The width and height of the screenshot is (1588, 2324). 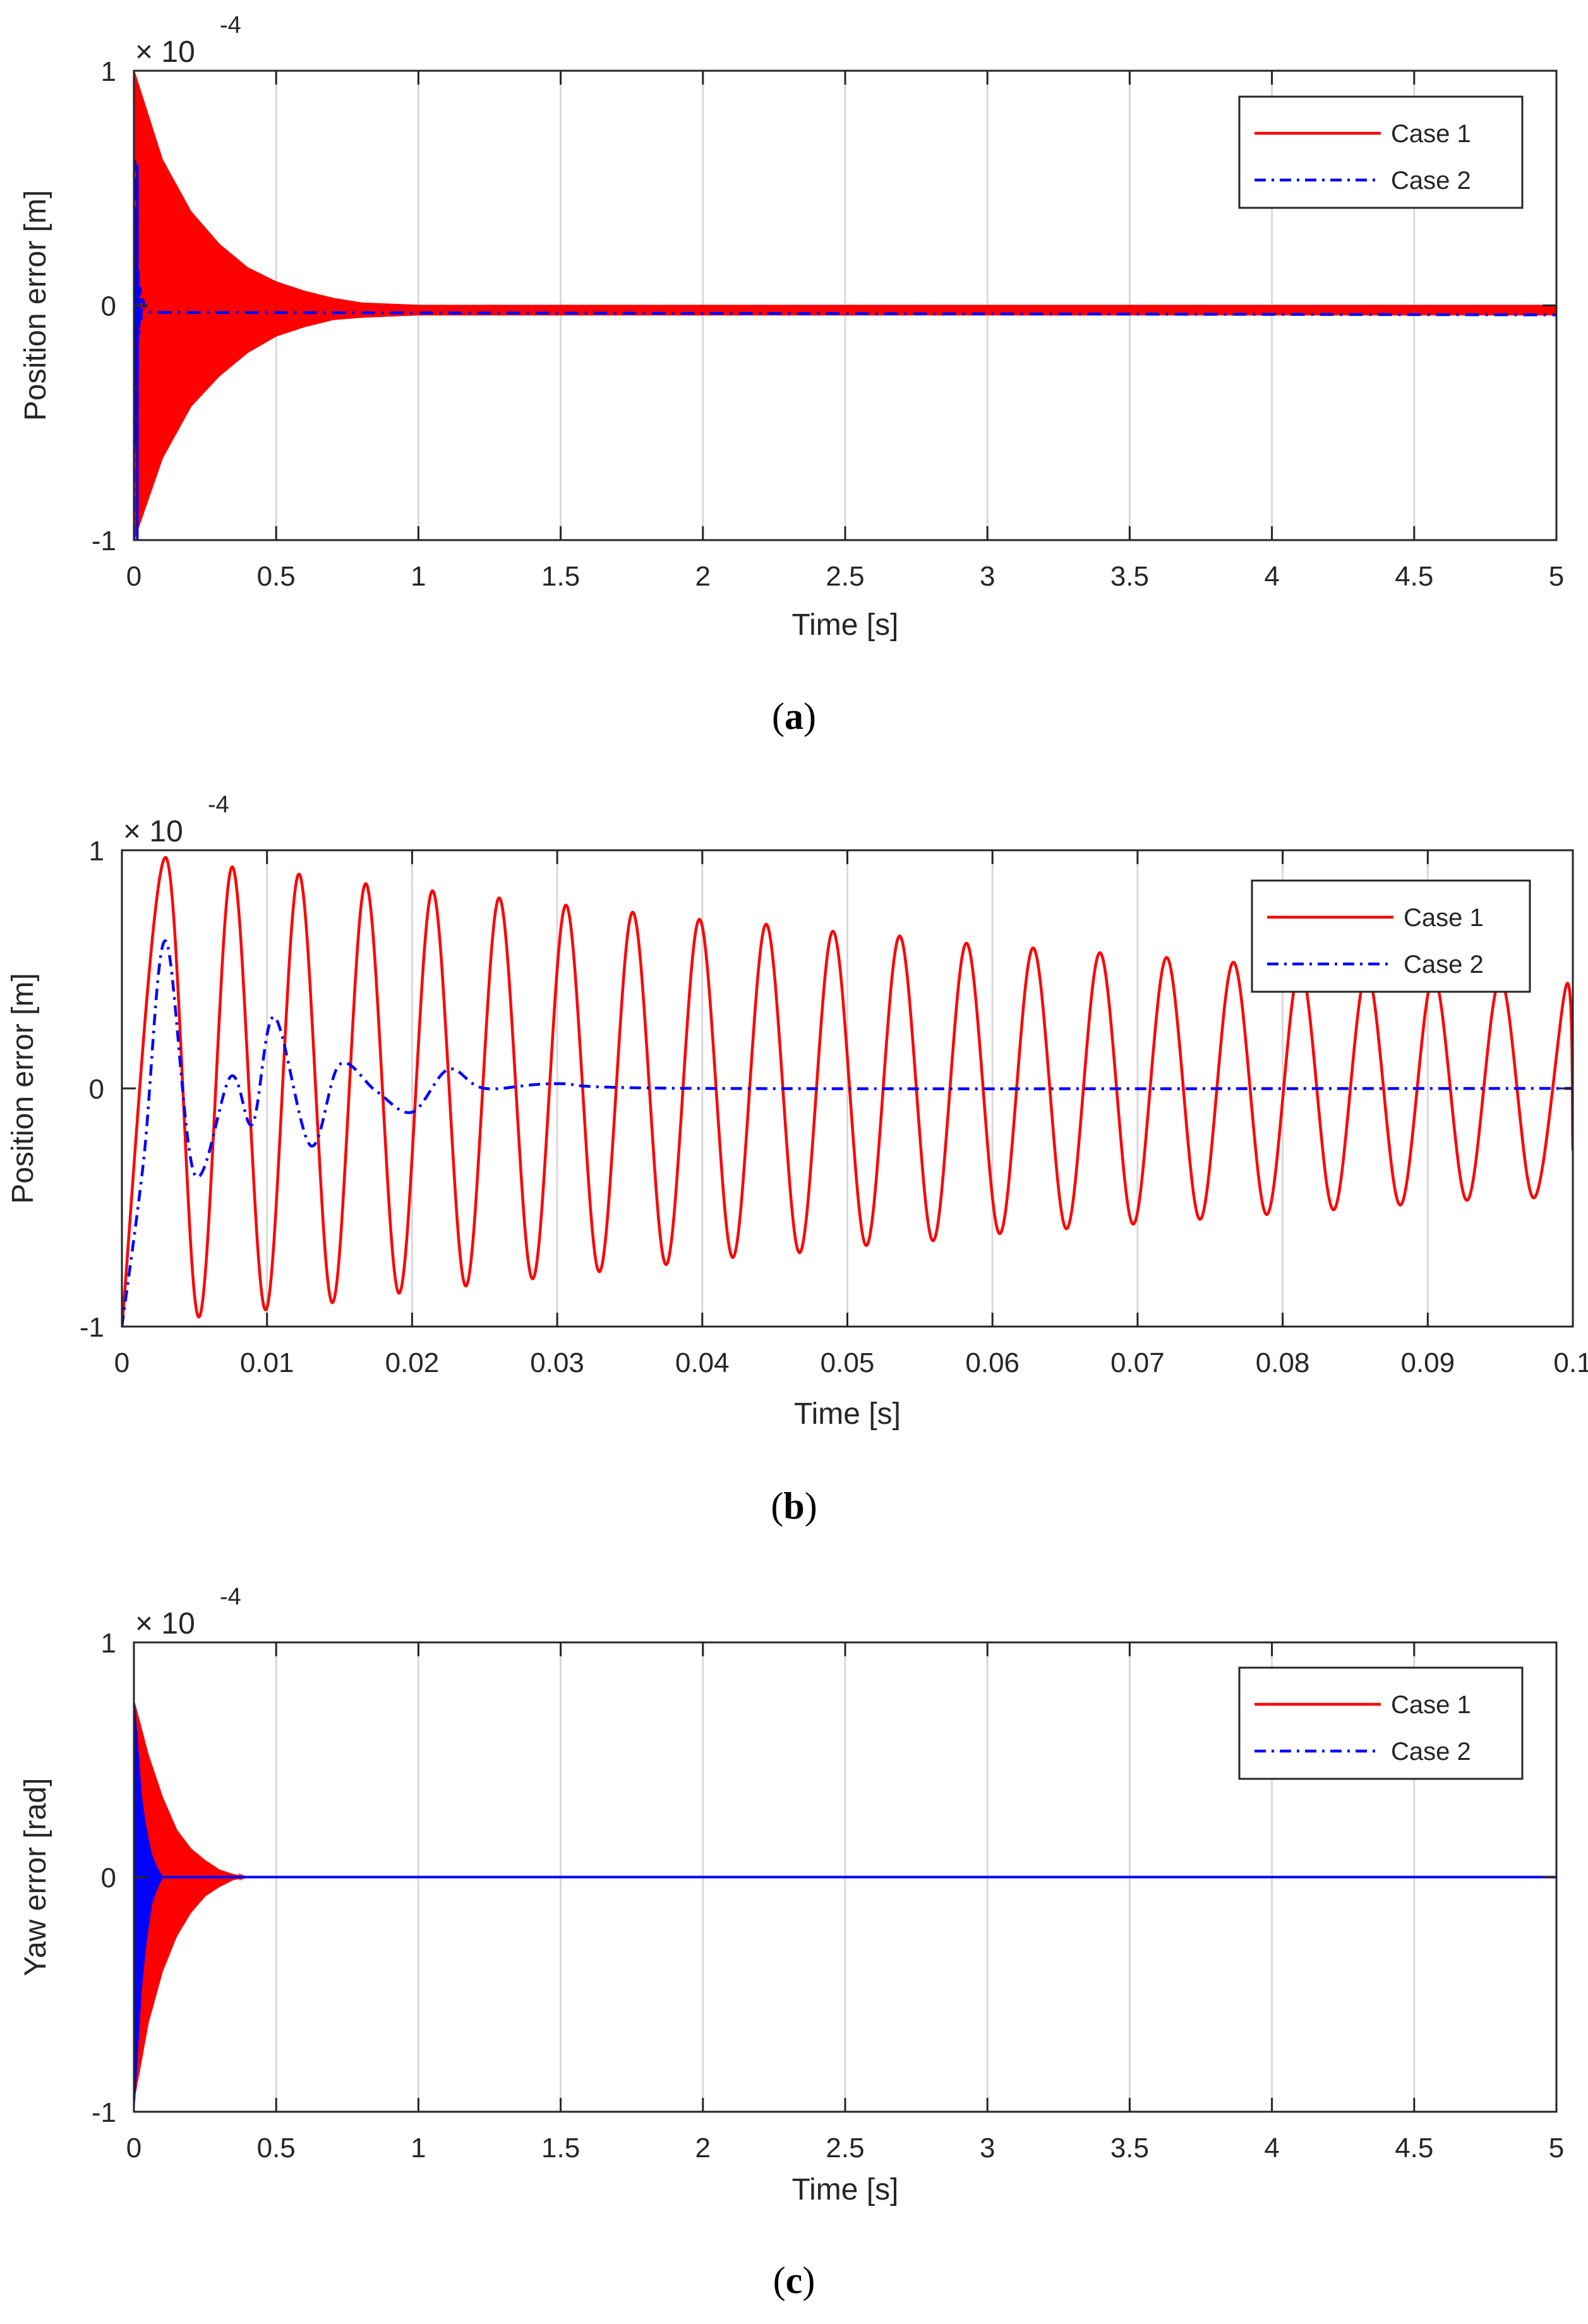 I want to click on caption-c: (c), so click(x=794, y=2280).